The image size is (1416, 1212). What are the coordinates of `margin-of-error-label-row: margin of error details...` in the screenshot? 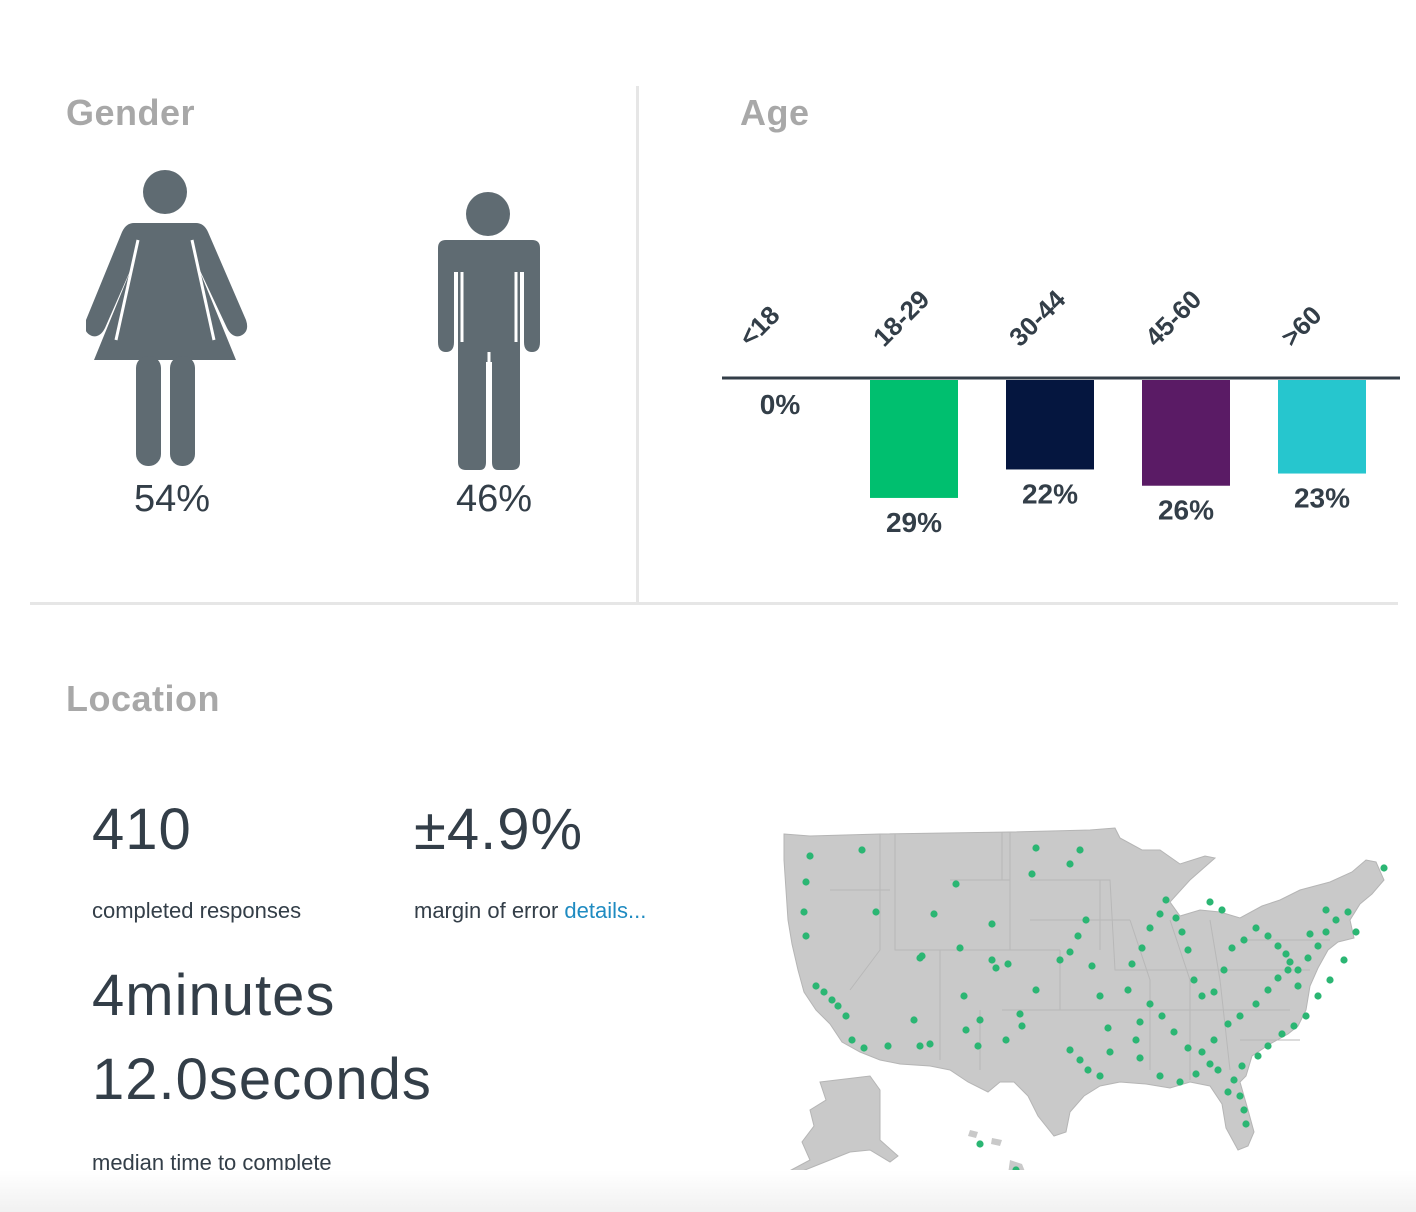 It's located at (530, 911).